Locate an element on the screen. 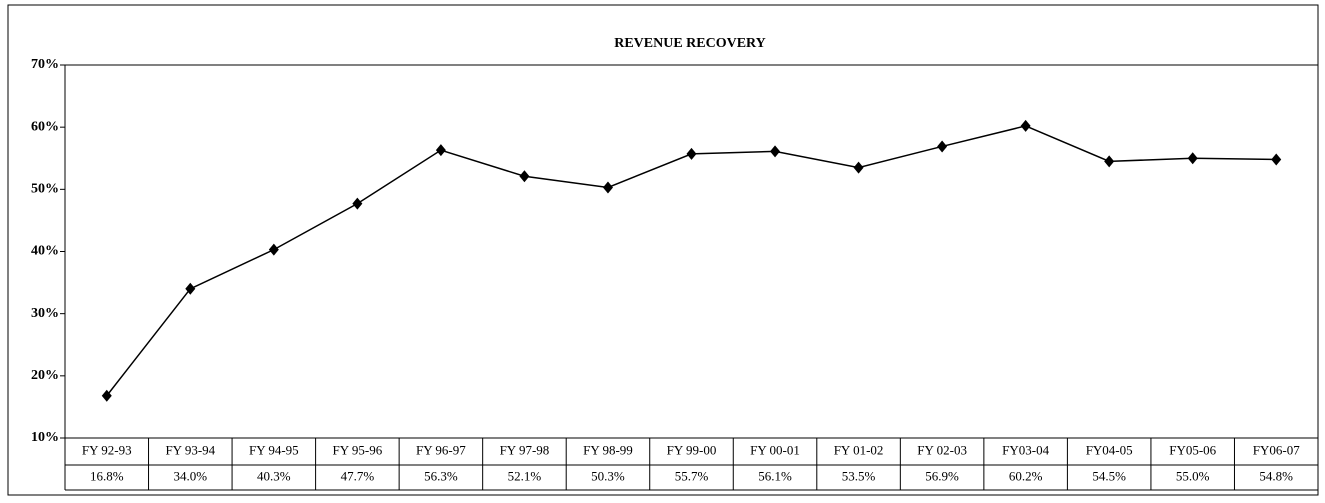  data-label: 55.0% is located at coordinates (1193, 475).